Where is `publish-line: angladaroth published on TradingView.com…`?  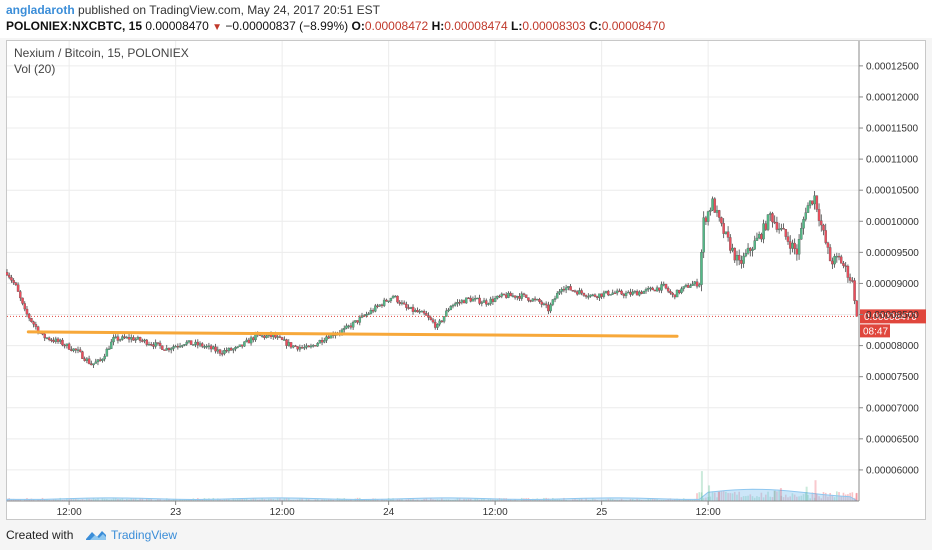 publish-line: angladaroth published on TradingView.com… is located at coordinates (193, 10).